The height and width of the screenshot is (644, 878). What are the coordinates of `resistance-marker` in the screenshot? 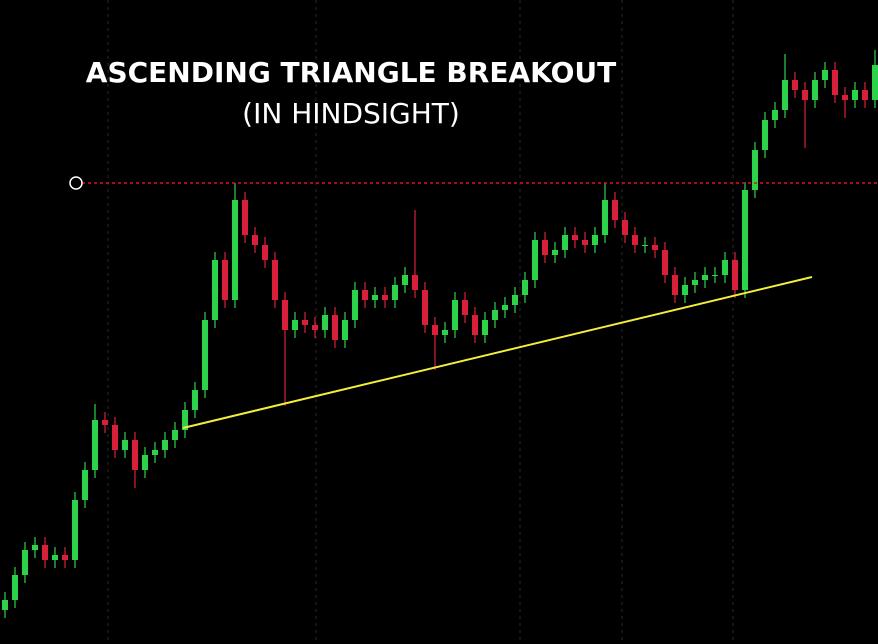 It's located at (76, 183).